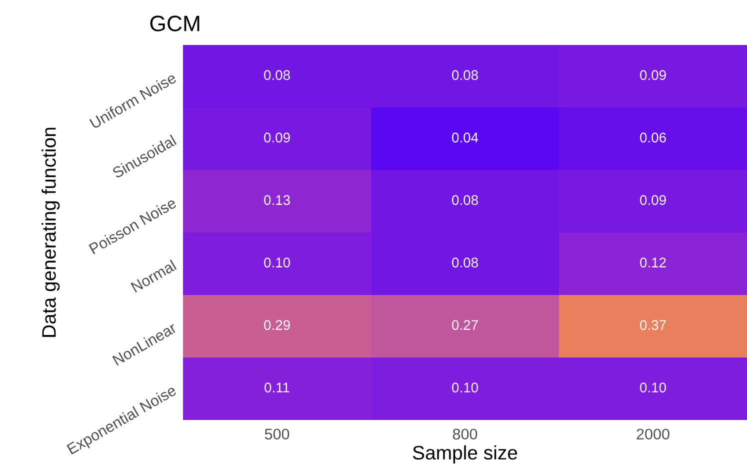 The width and height of the screenshot is (747, 474). I want to click on data-label: 0.12, so click(653, 263).